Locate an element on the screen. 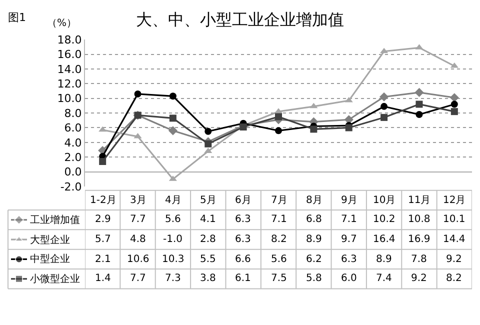 This screenshot has width=480, height=325. y-tick-label: 12.0 is located at coordinates (69, 84).